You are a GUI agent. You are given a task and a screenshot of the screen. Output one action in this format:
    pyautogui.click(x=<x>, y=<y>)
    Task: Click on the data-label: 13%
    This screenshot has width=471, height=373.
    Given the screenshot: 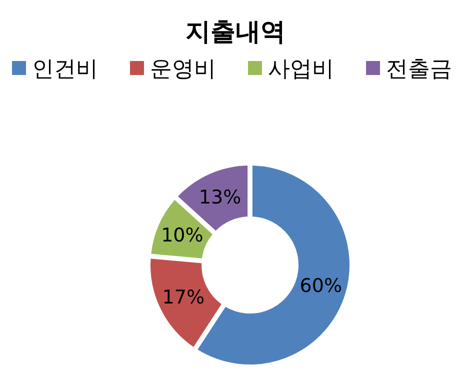 What is the action you would take?
    pyautogui.click(x=220, y=197)
    